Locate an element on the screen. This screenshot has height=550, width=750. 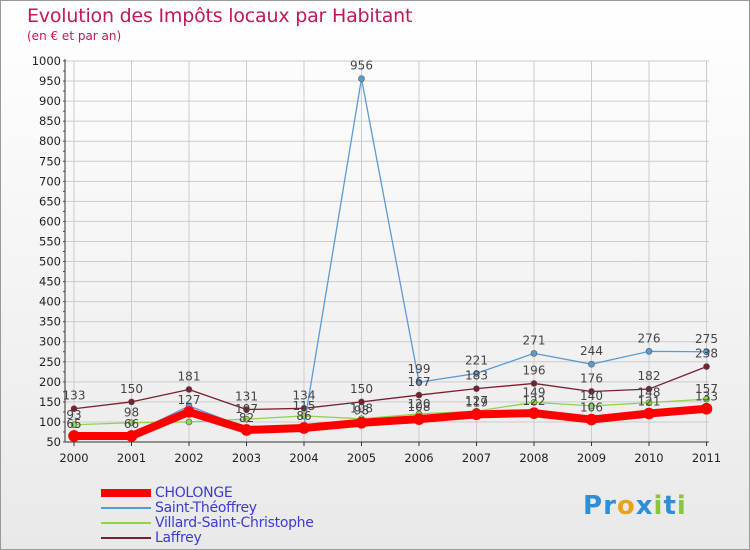
data-label: 121 is located at coordinates (649, 402).